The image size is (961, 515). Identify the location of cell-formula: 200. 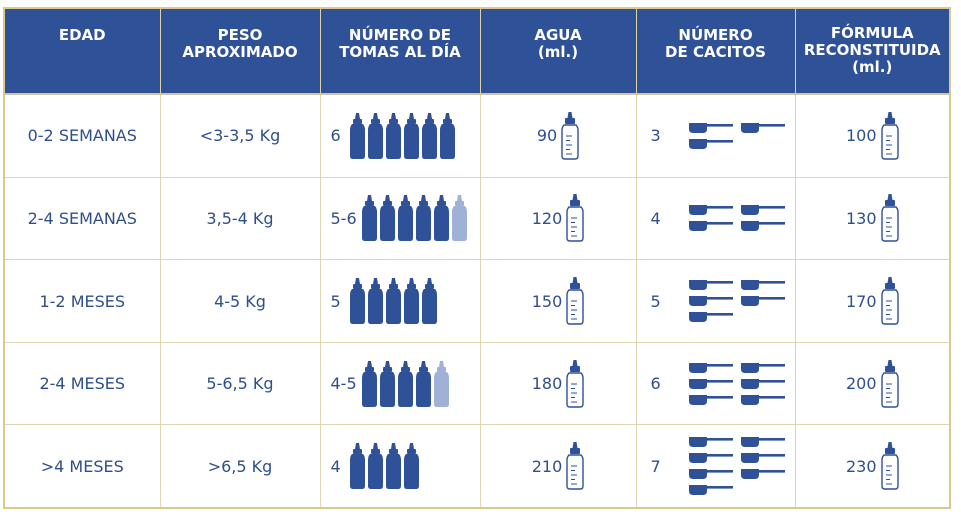
(872, 384).